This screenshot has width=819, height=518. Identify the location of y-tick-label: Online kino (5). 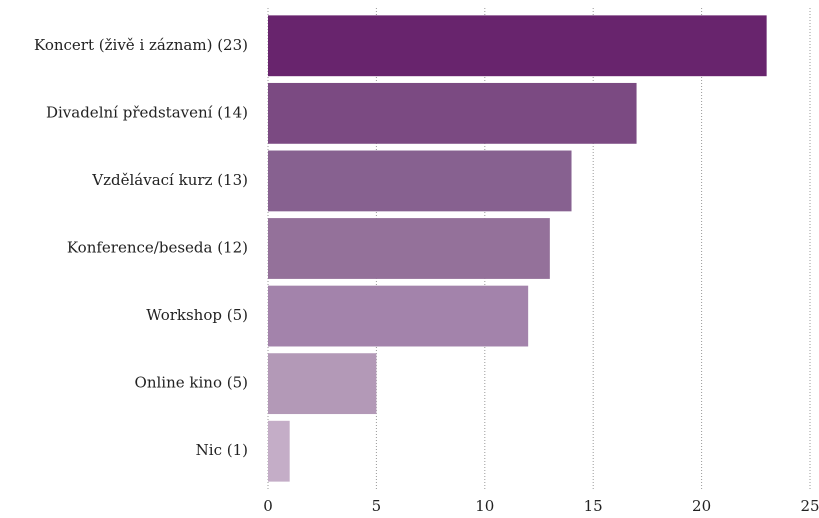
(191, 383).